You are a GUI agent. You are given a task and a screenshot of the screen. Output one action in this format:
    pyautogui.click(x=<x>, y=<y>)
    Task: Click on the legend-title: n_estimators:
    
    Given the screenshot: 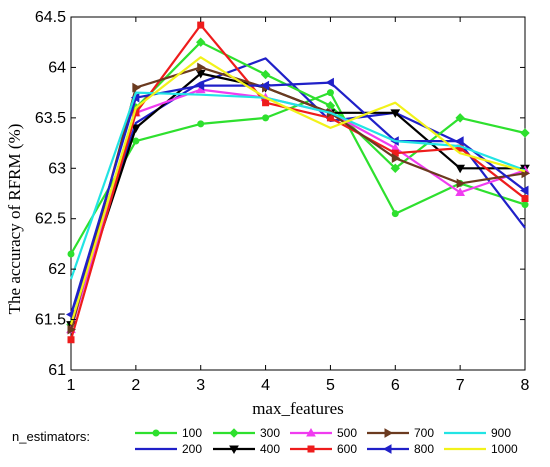 What is the action you would take?
    pyautogui.click(x=51, y=436)
    